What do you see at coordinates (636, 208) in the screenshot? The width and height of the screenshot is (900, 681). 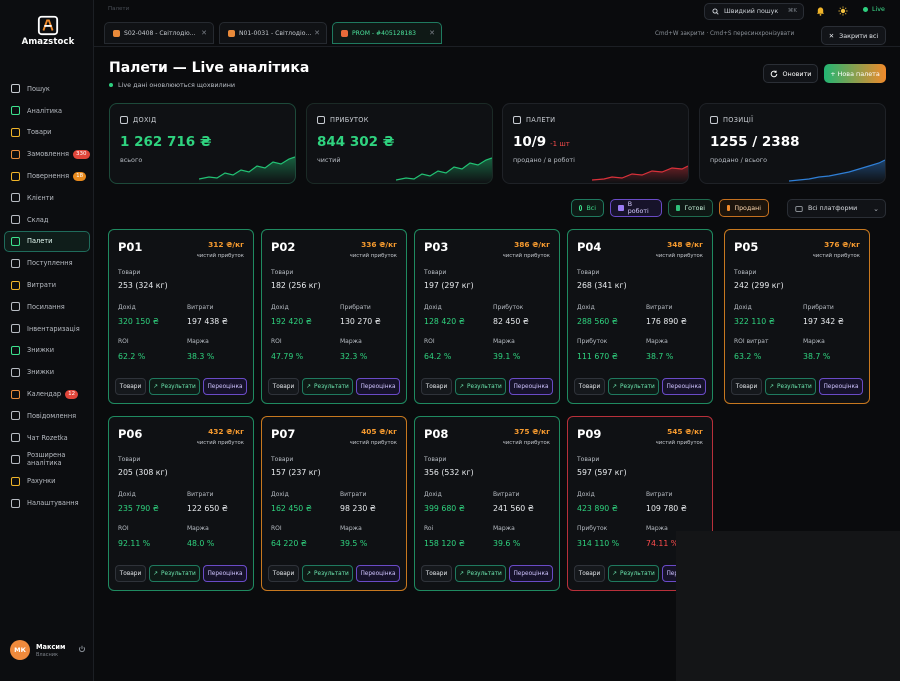 I see `filter-in-work: В роботі` at bounding box center [636, 208].